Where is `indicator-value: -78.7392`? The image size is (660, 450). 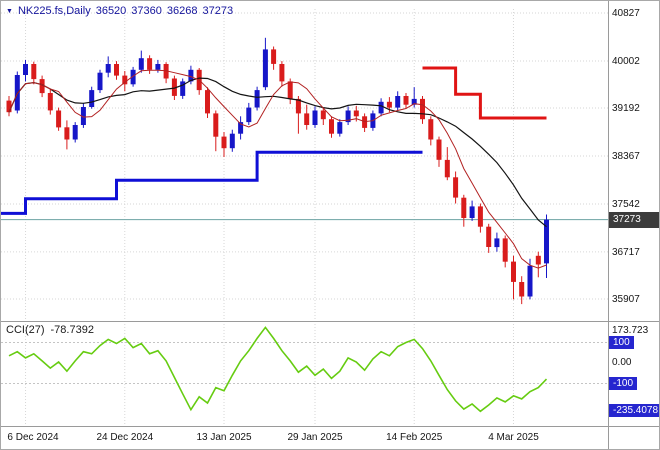
indicator-value: -78.7392 is located at coordinates (72, 330).